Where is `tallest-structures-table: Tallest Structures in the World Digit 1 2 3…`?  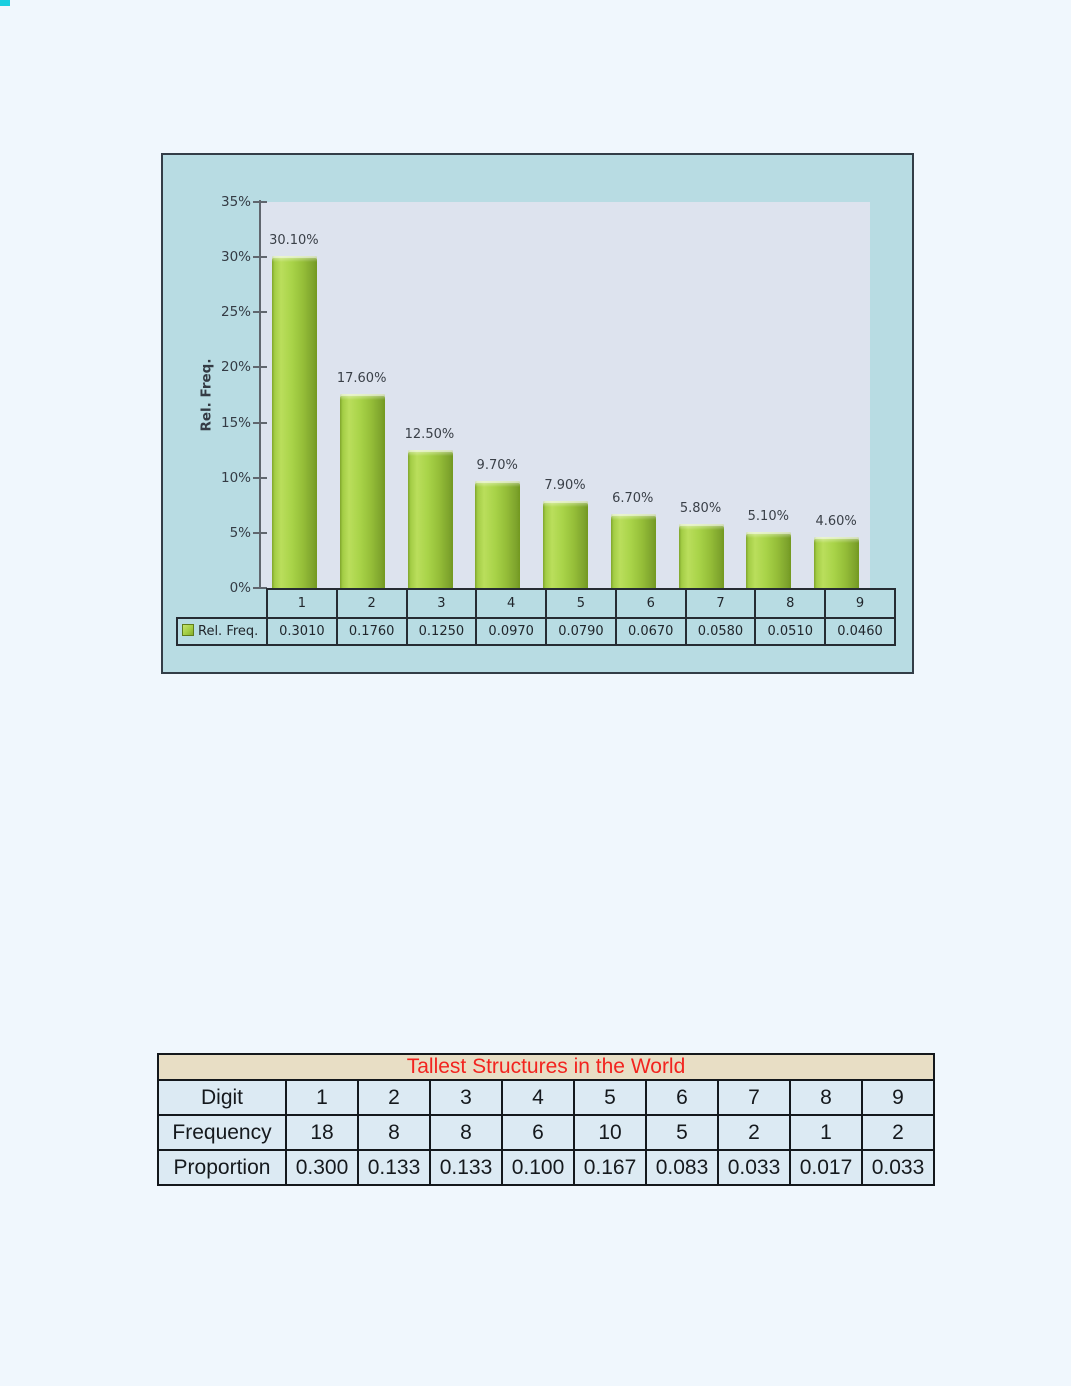 tallest-structures-table: Tallest Structures in the World Digit 1 2 3… is located at coordinates (546, 1119).